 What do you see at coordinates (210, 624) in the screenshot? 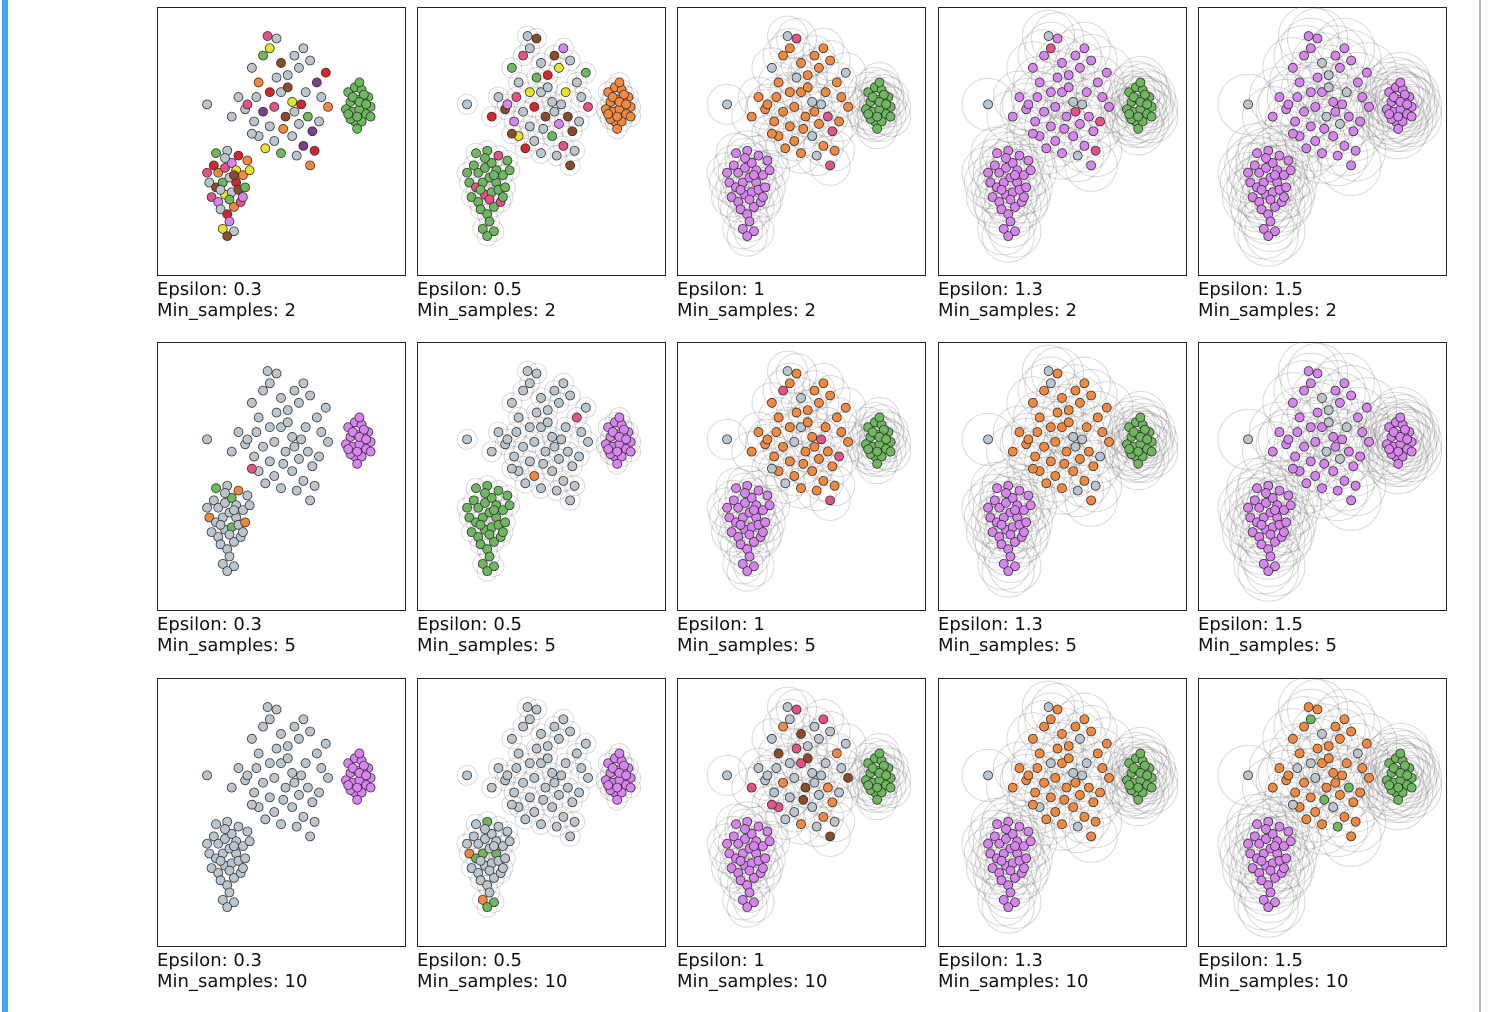
I see `epsilon-label: Epsilon: 0.3` at bounding box center [210, 624].